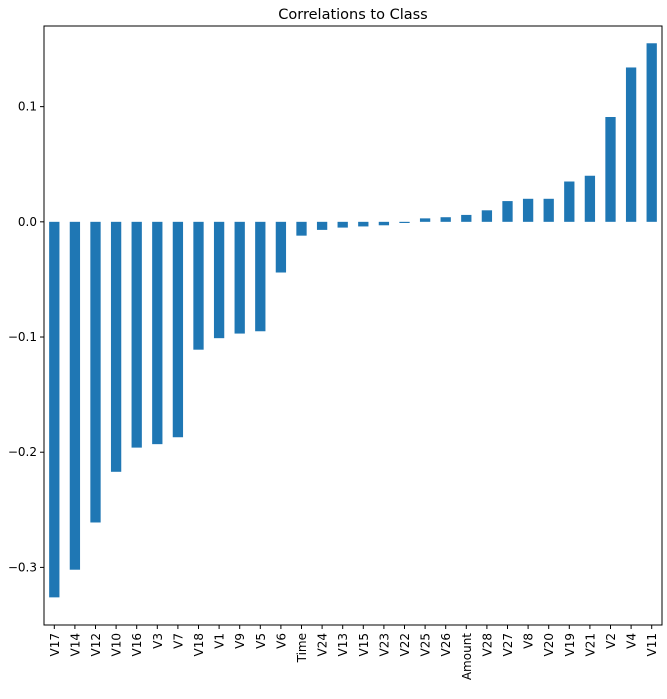 The width and height of the screenshot is (667, 699). I want to click on x-tick-label: V23, so click(384, 644).